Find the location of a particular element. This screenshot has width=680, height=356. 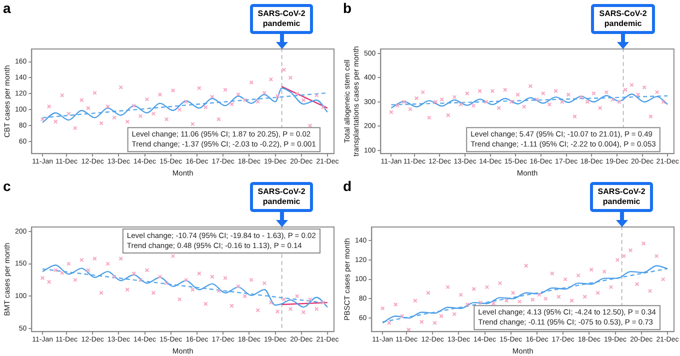

chart-title: b is located at coordinates (347, 8).